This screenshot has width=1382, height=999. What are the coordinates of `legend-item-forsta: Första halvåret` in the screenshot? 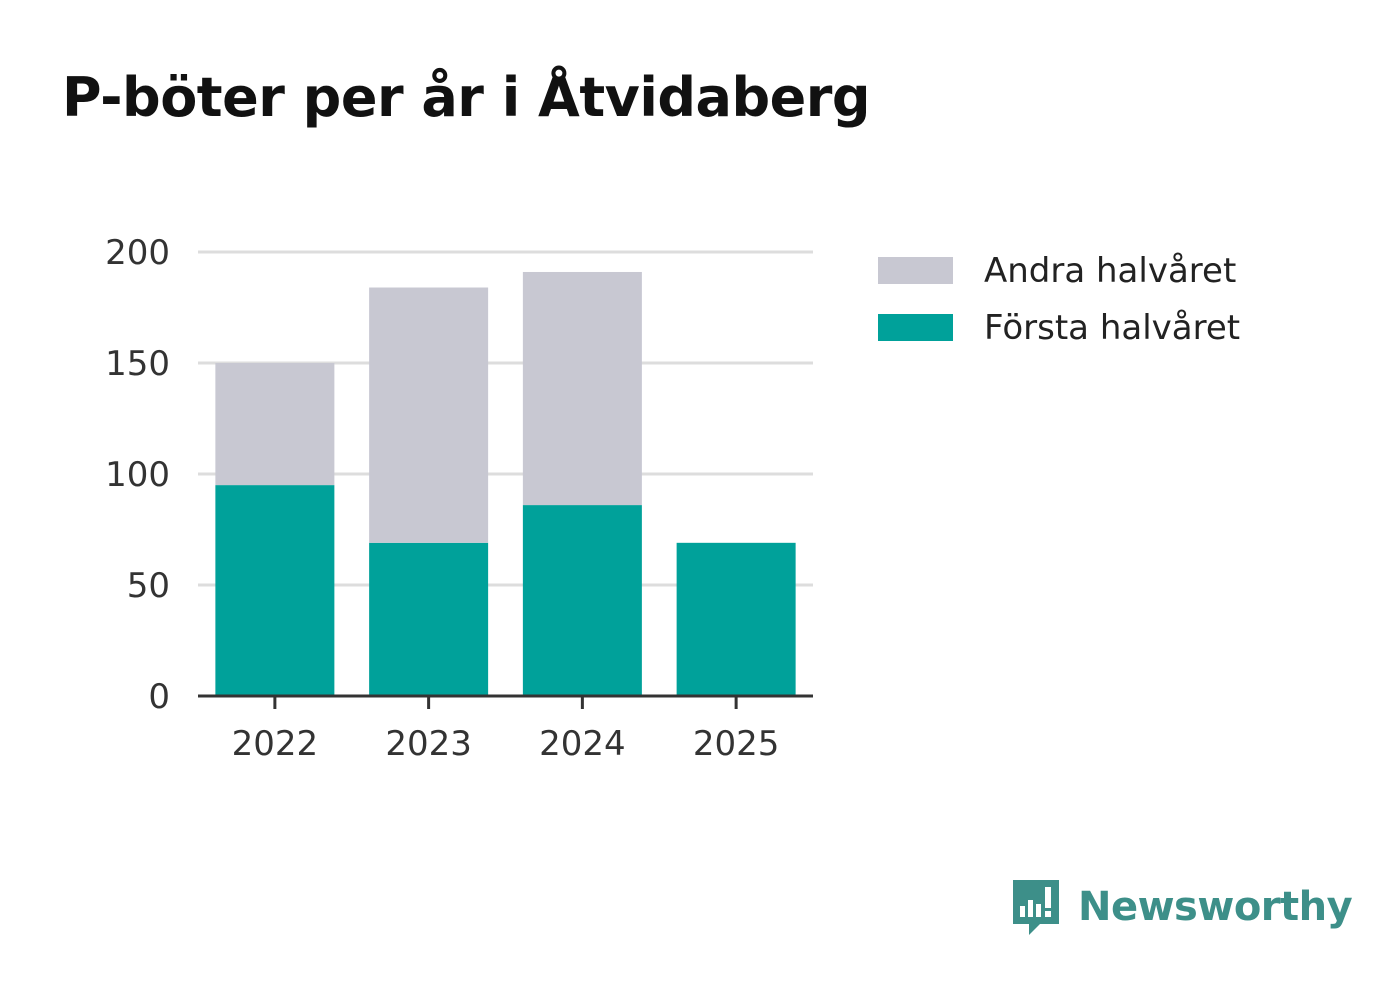 It's located at (1059, 327).